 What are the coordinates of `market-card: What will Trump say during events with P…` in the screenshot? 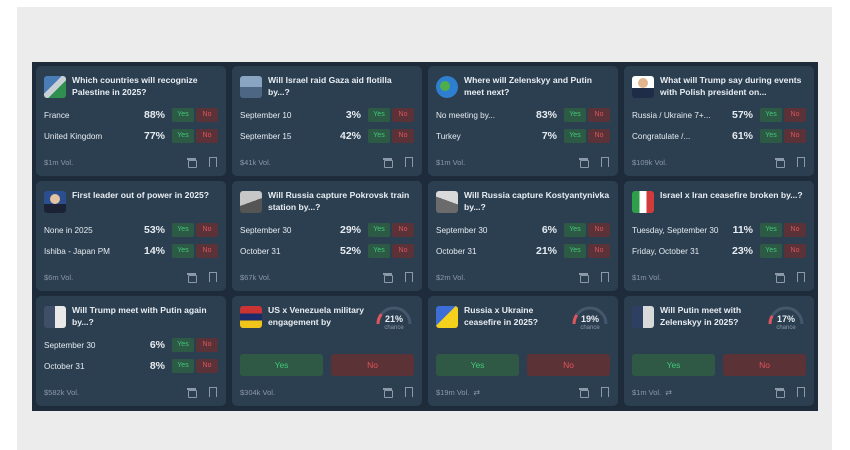 It's located at (719, 121).